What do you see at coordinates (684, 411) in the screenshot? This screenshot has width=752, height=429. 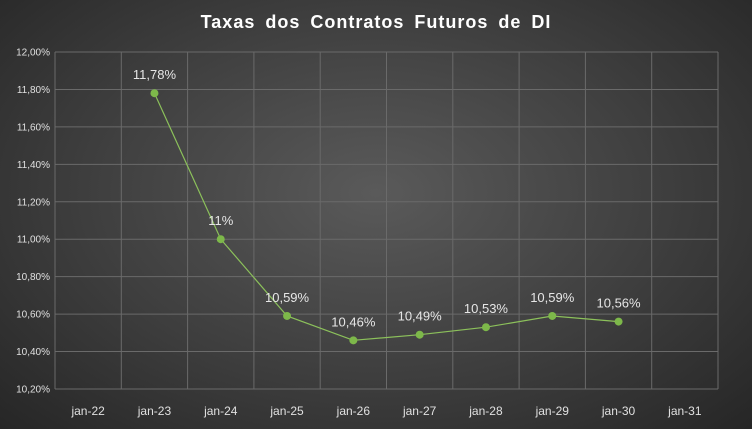 I see `x-tick-label: jan-31` at bounding box center [684, 411].